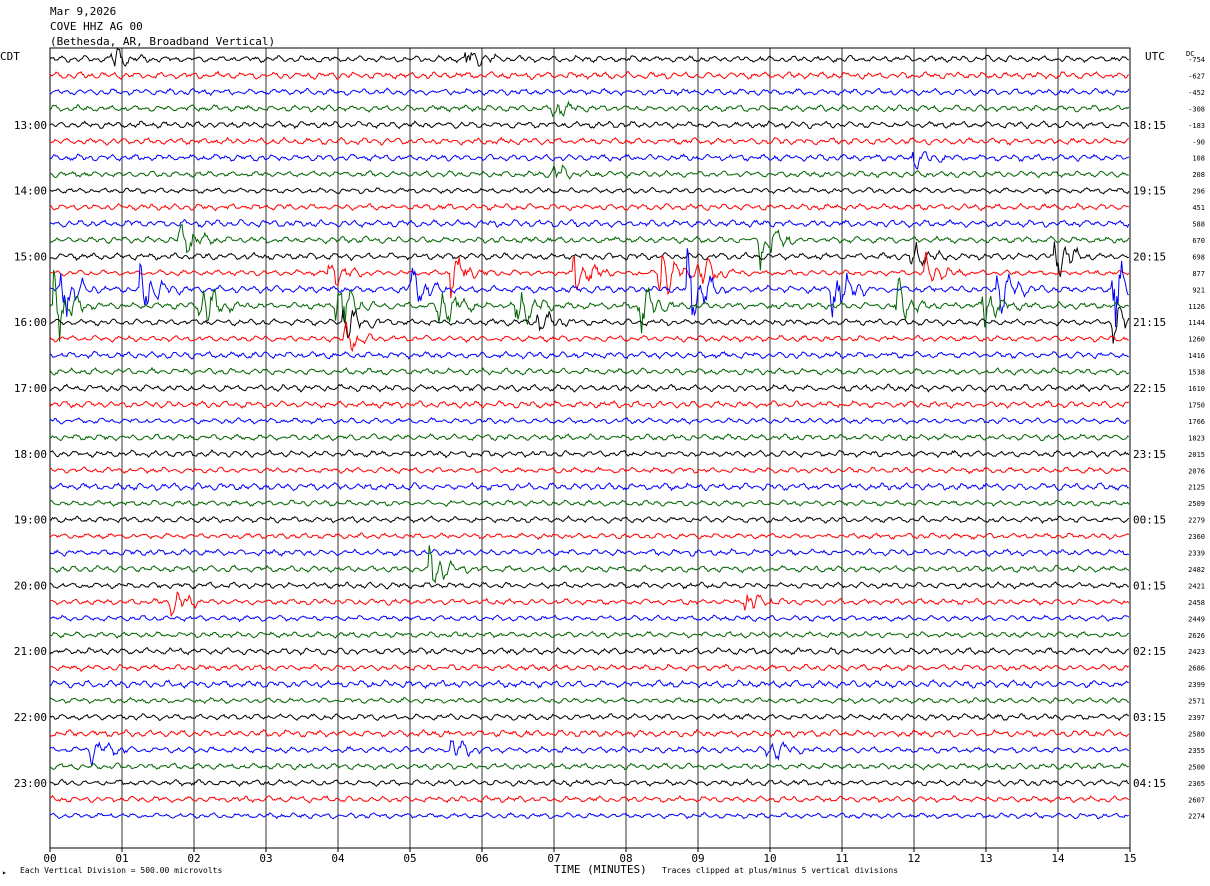 This screenshot has width=1210, height=886. What do you see at coordinates (1196, 751) in the screenshot?
I see `dc-offset-label: 2355` at bounding box center [1196, 751].